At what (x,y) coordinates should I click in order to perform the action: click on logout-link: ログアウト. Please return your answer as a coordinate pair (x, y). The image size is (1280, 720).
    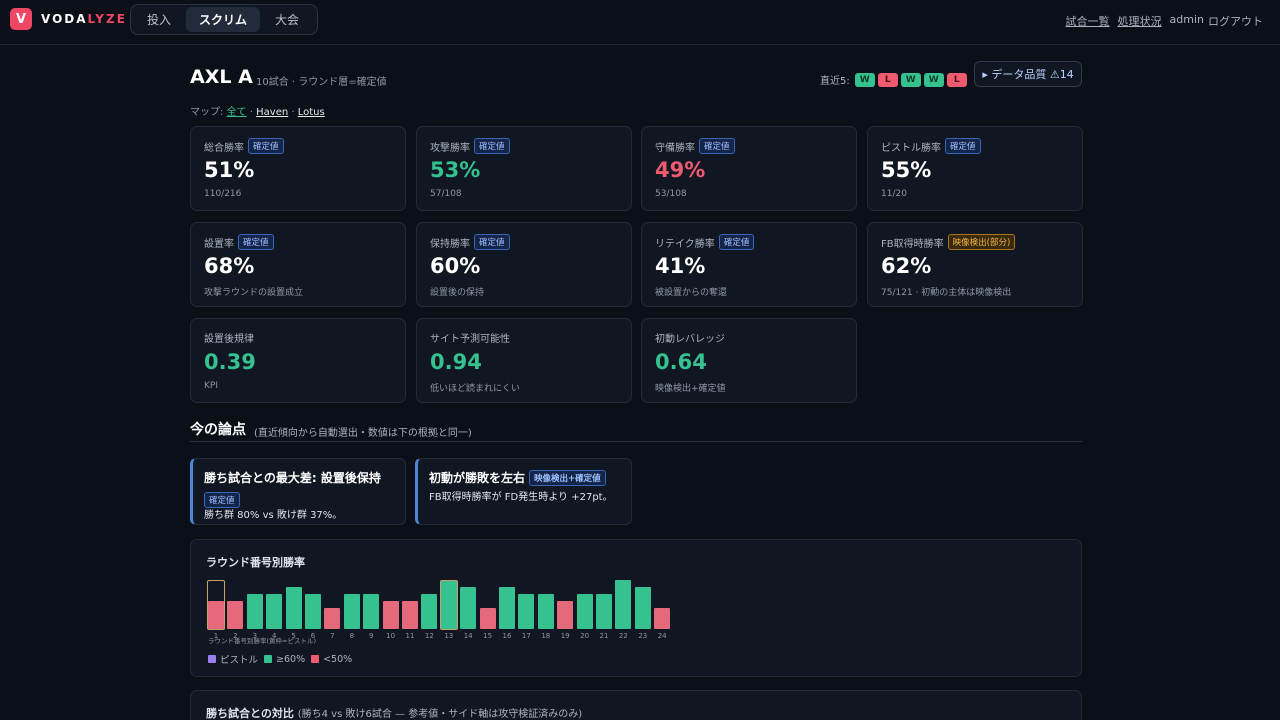
    Looking at the image, I should click on (1235, 21).